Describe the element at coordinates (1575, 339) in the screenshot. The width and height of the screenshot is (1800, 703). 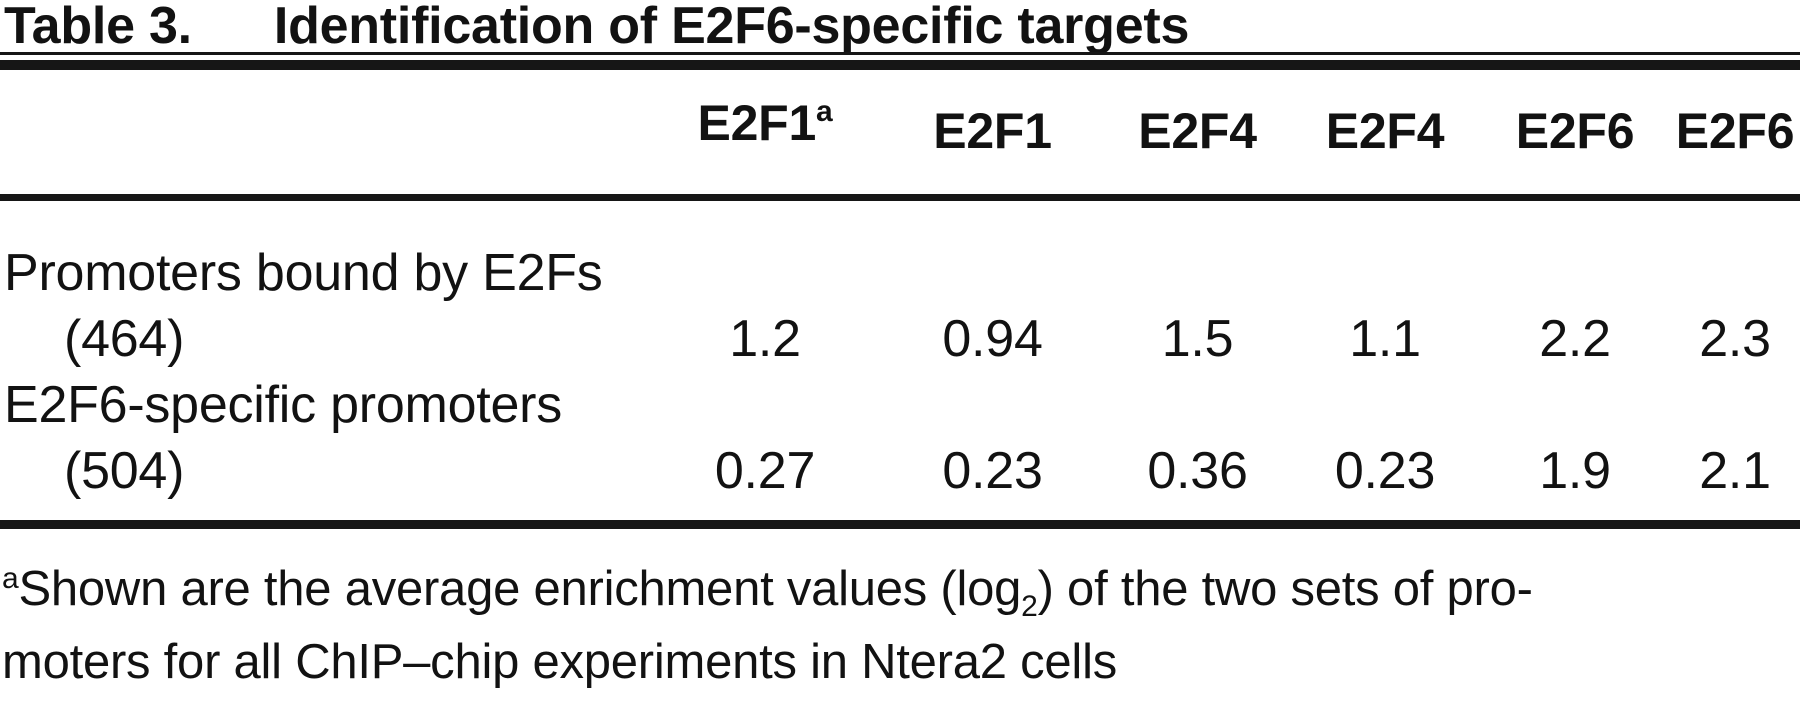
I see `cell-r1-e2f6-1: 2.2` at that location.